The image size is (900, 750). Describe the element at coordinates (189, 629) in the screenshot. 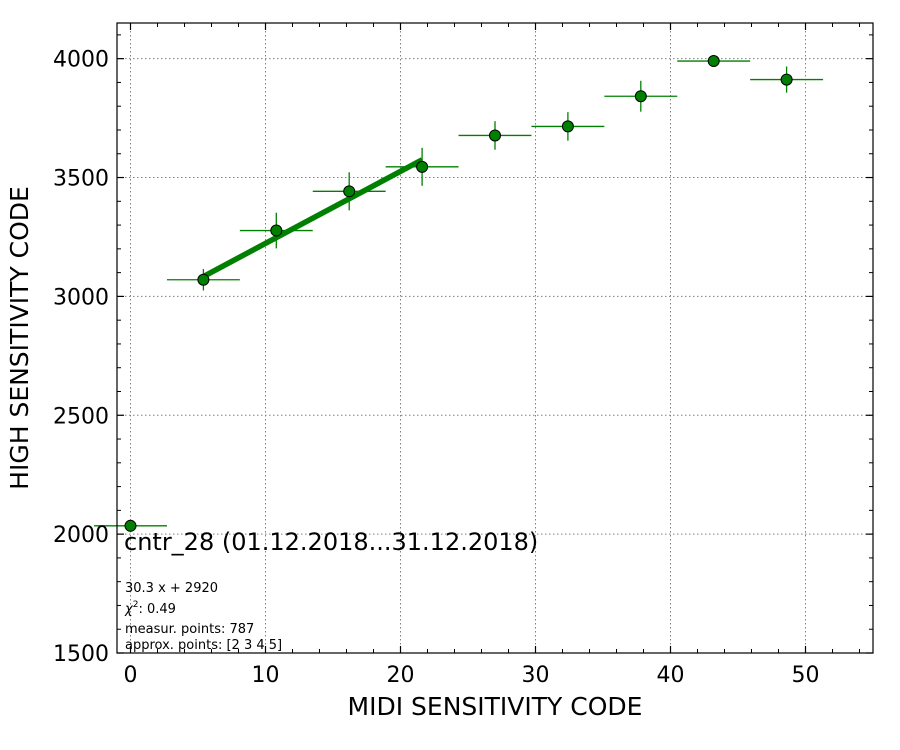

I see `annotation-measur: measur. points: 787` at that location.